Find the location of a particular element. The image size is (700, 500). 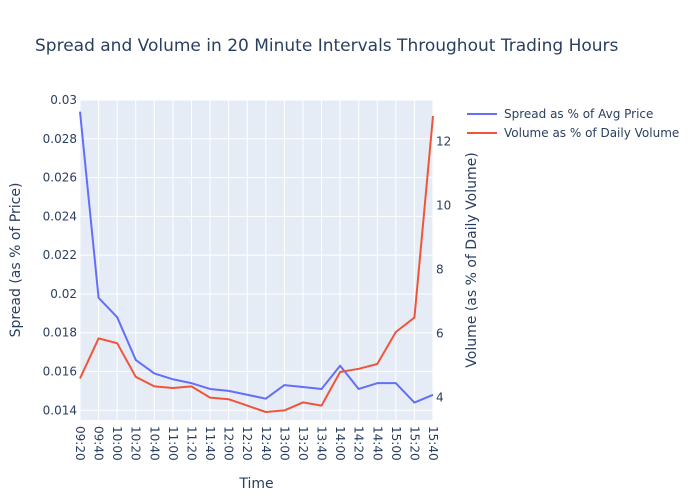

legend-item-1: Spread as % of Avg Price is located at coordinates (560, 114).